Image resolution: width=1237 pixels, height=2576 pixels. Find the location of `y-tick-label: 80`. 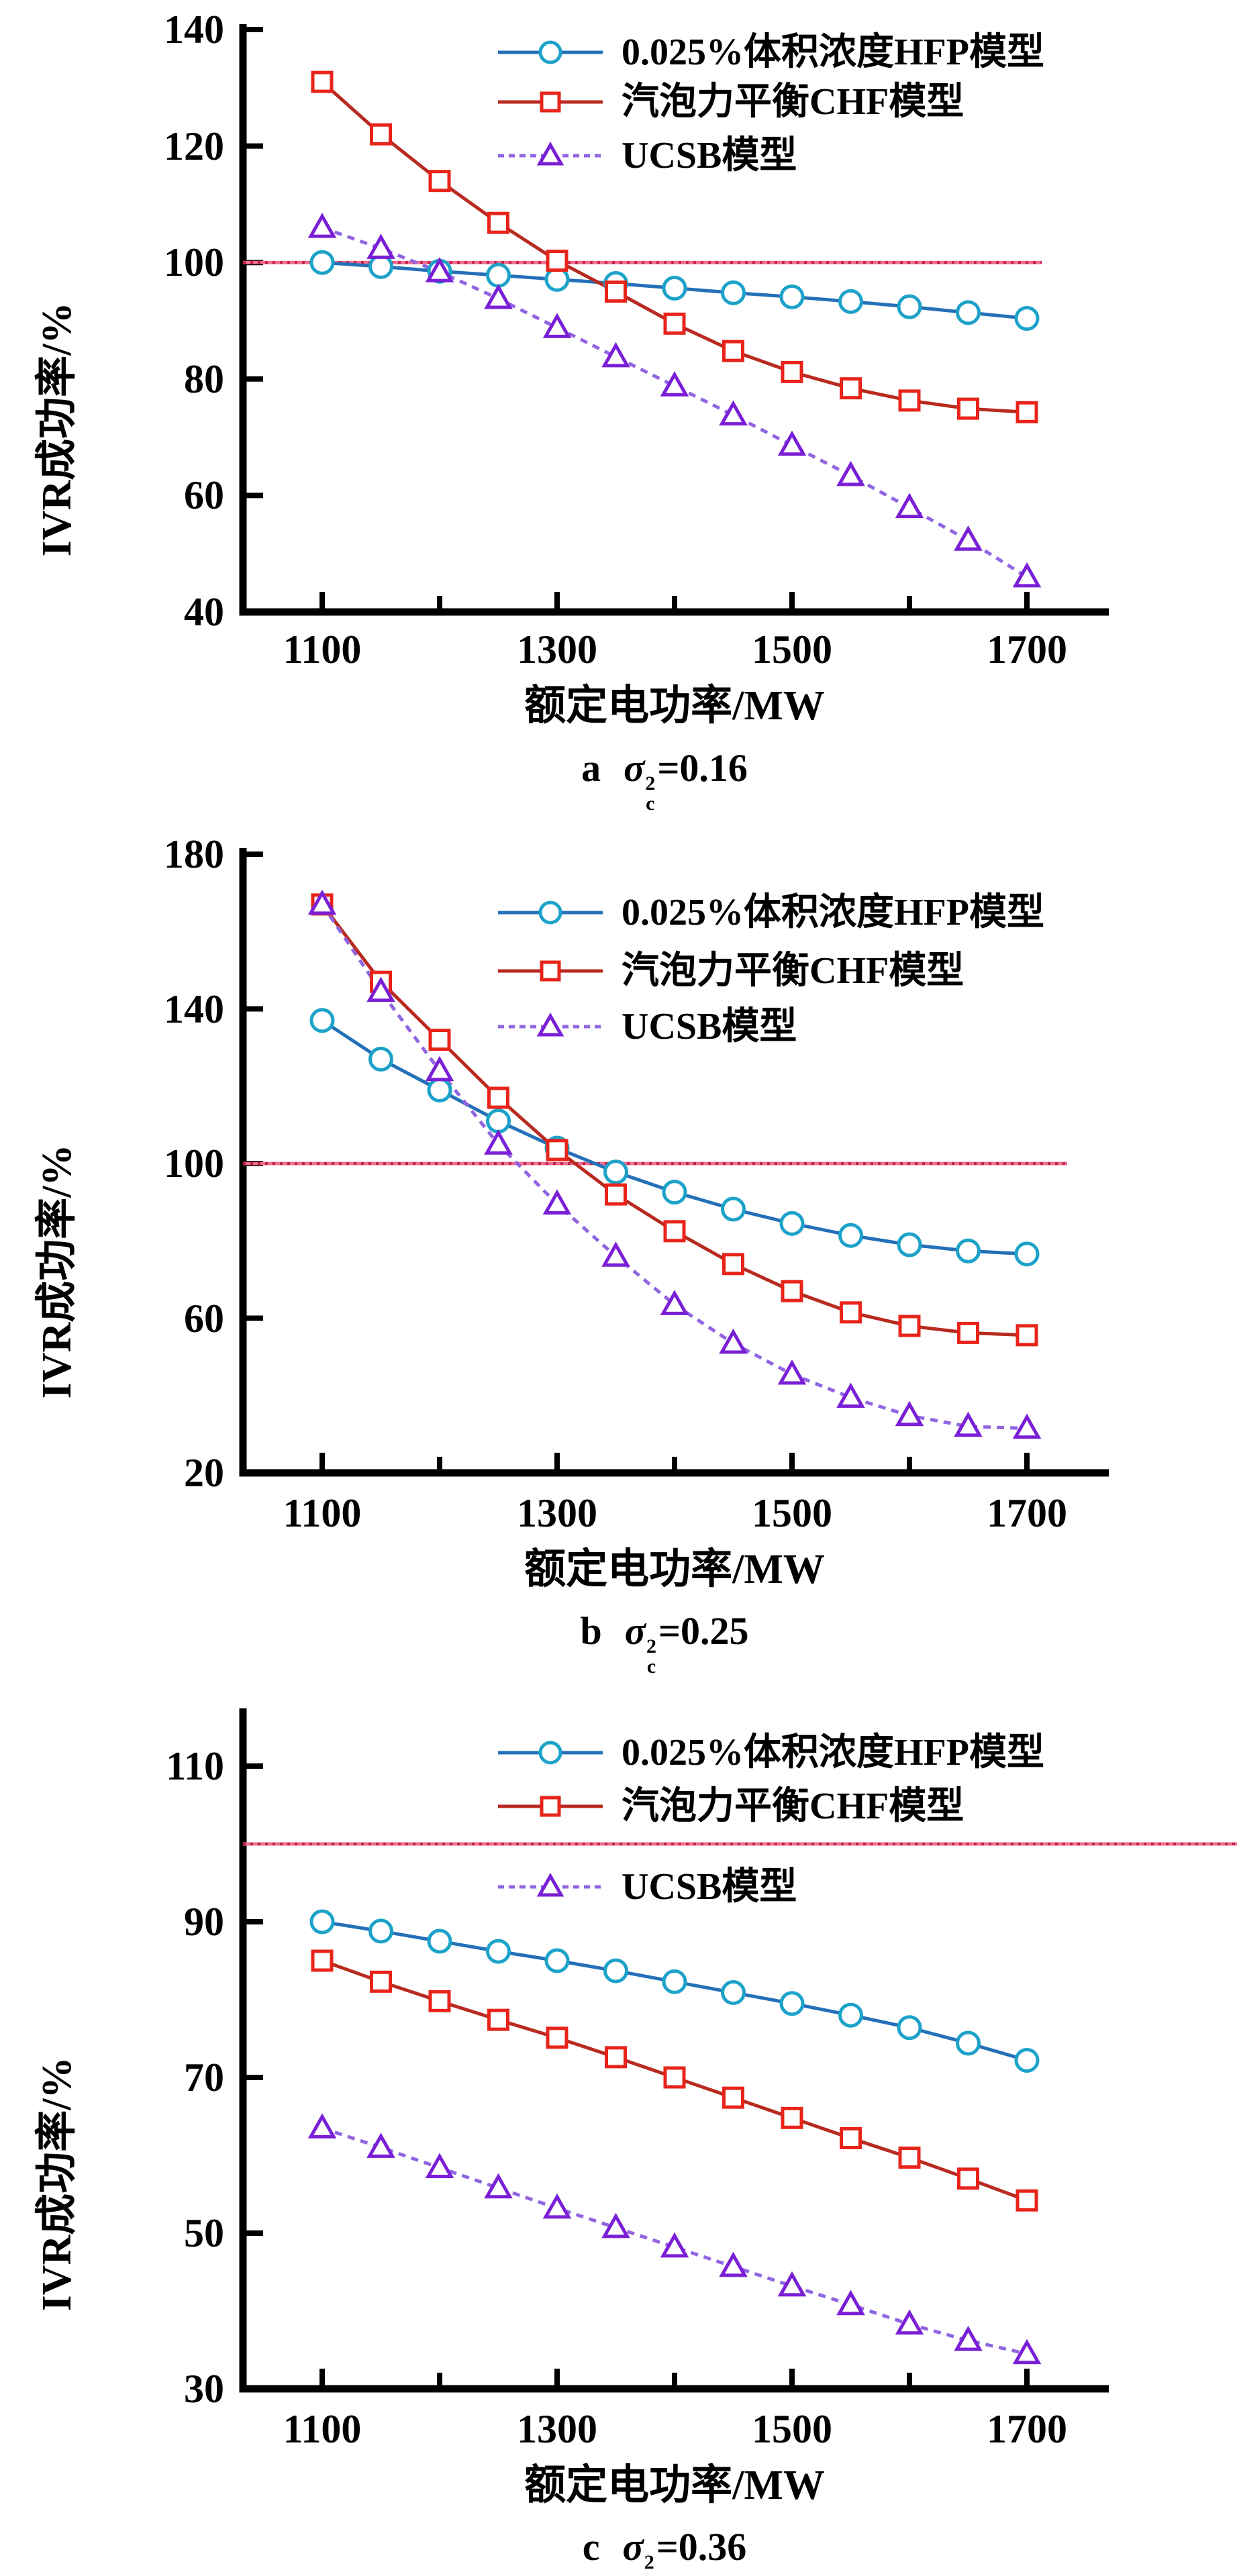

y-tick-label: 80 is located at coordinates (204, 378).